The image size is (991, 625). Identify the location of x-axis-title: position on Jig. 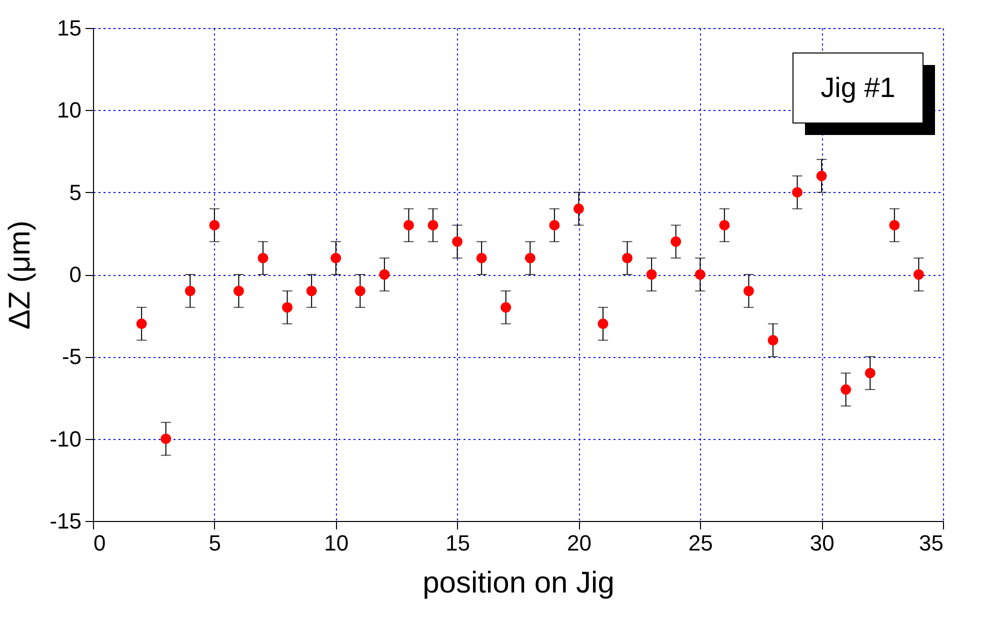
(518, 583).